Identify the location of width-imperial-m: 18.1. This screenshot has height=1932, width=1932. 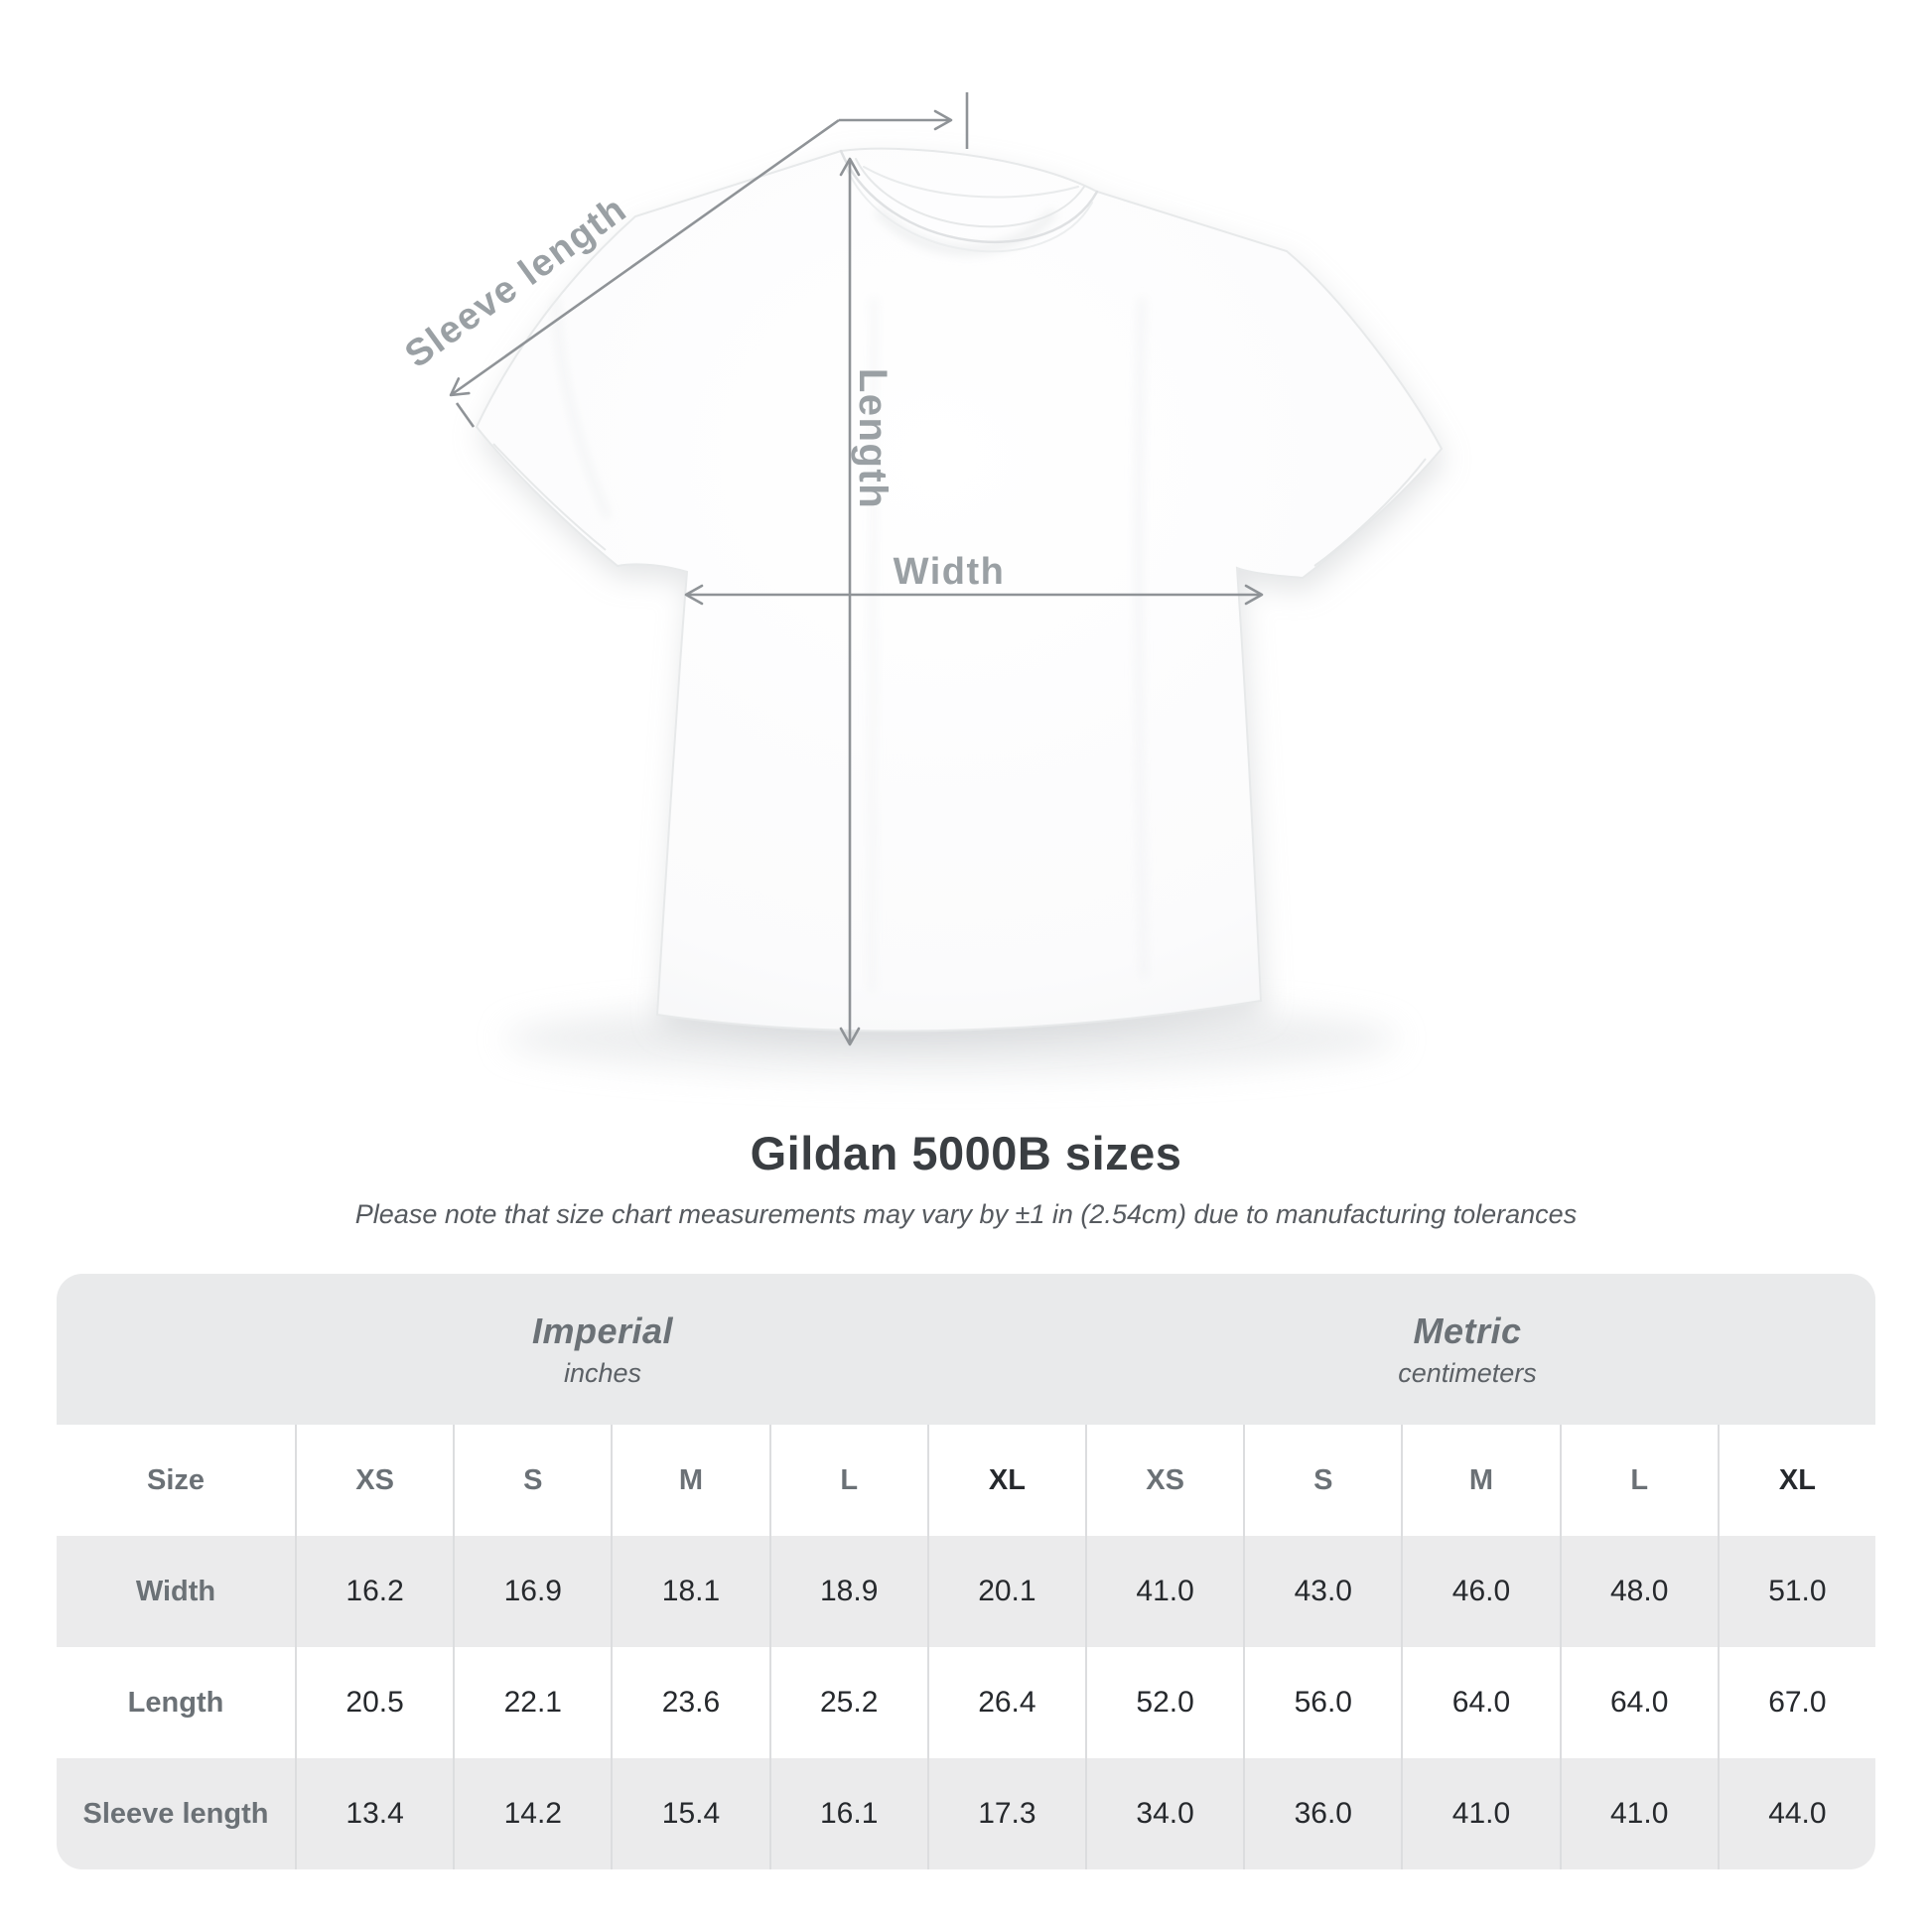
(690, 1592).